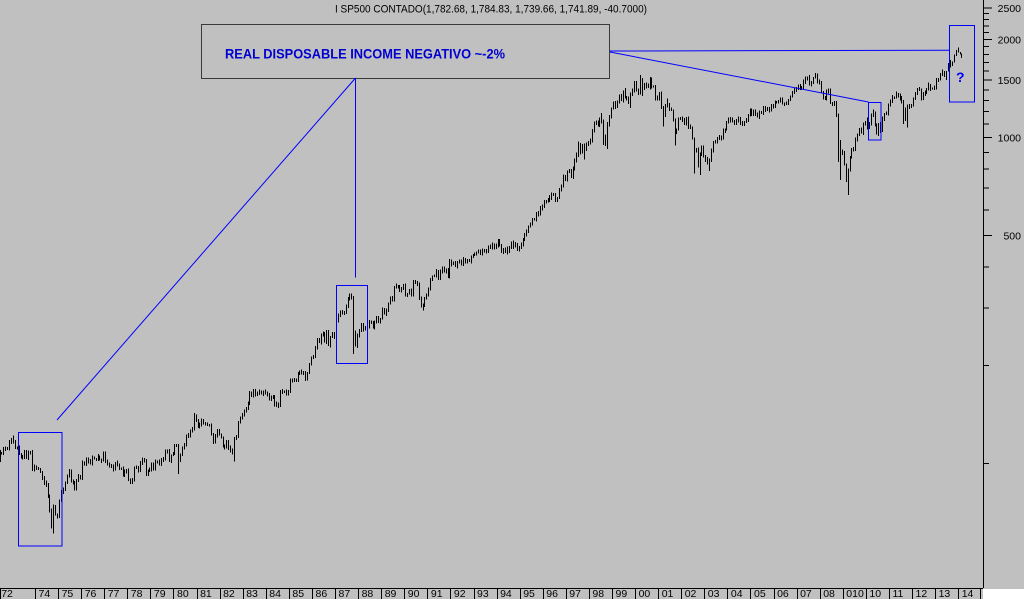  I want to click on svg-text: 78, so click(137, 593).